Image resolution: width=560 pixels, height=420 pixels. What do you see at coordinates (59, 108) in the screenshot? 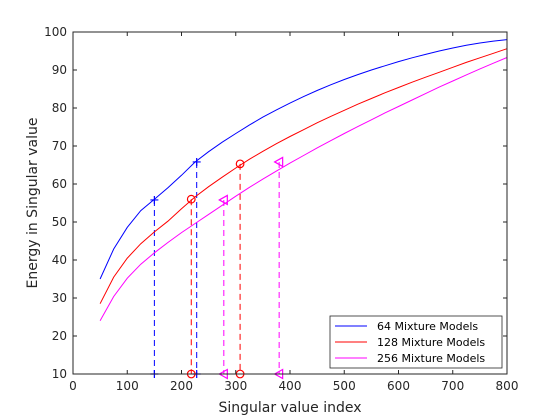
I see `y-tick-label: 80` at bounding box center [59, 108].